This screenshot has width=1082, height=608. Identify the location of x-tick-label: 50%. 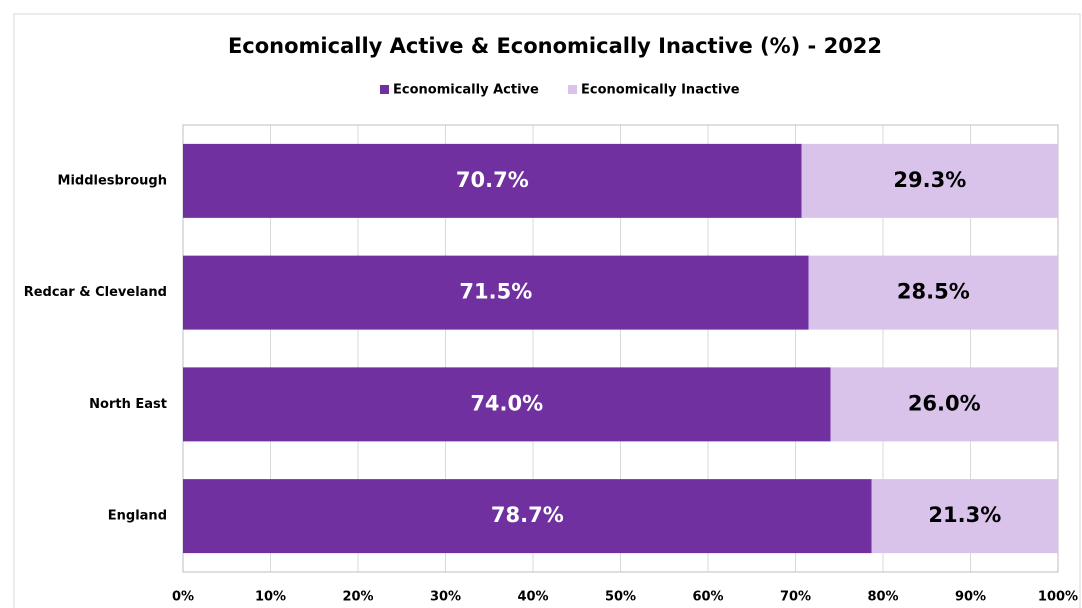
(620, 597).